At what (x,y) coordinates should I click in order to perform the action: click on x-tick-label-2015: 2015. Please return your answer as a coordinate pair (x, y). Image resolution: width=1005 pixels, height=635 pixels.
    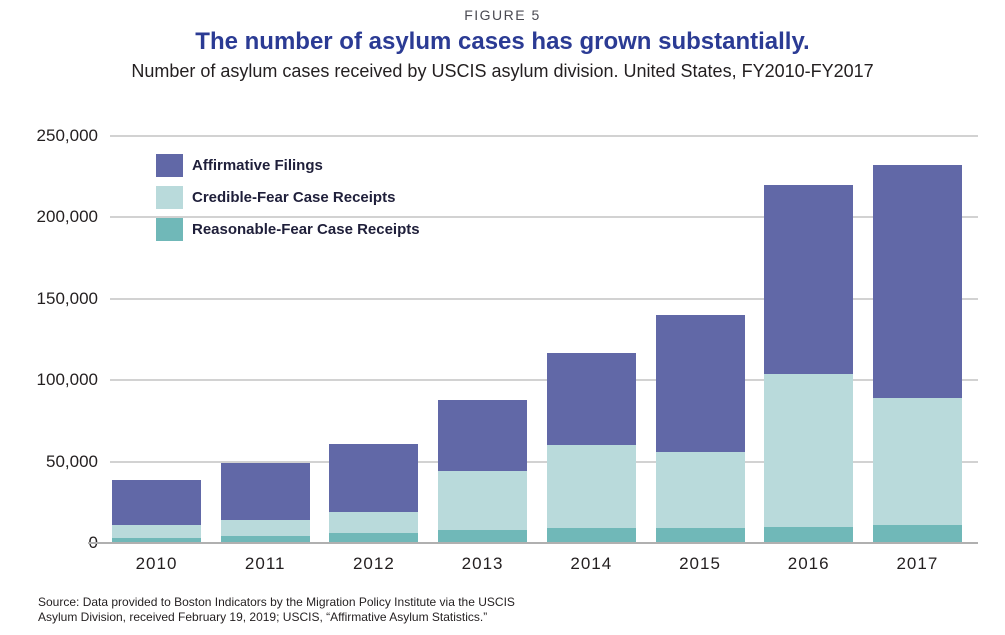
    Looking at the image, I should click on (700, 563).